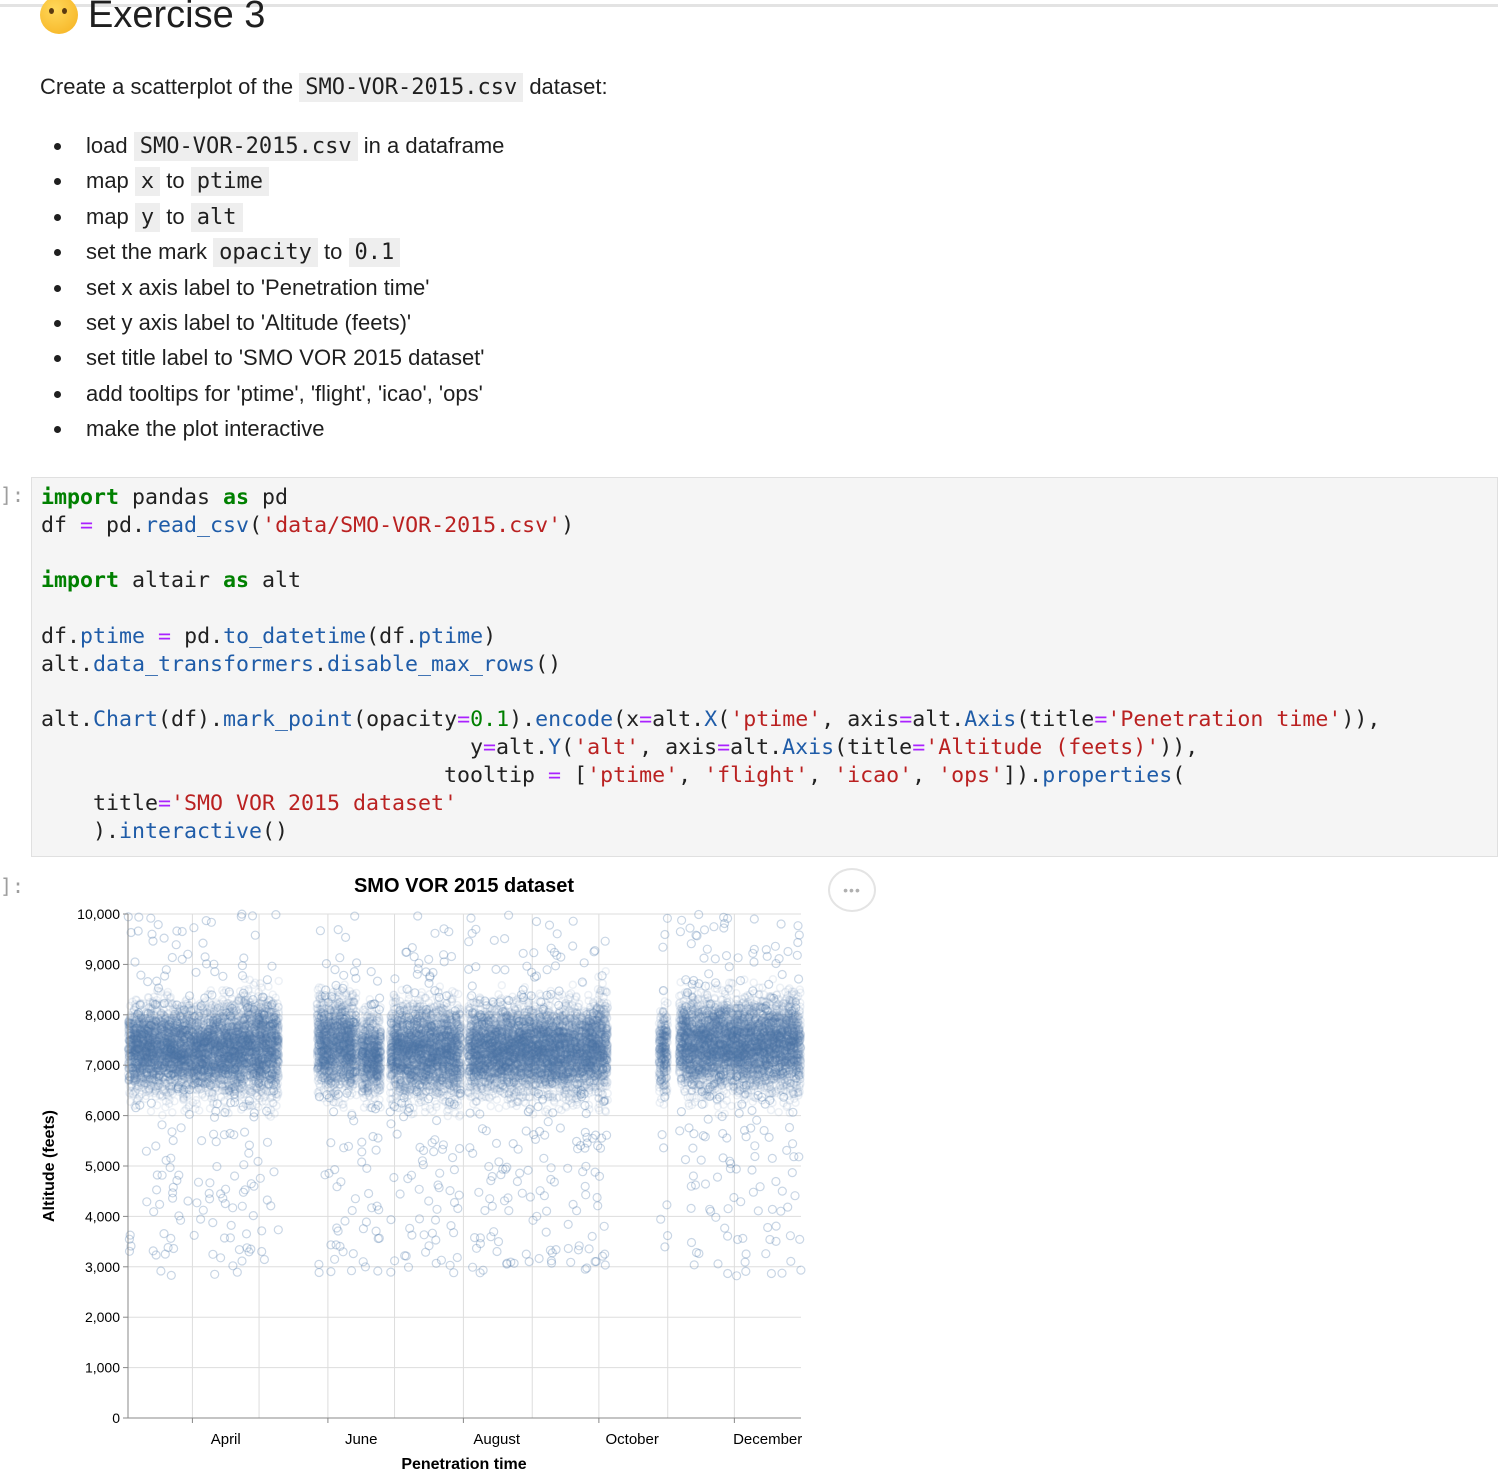 The width and height of the screenshot is (1498, 1479). Describe the element at coordinates (723, 719) in the screenshot. I see `code-token: (` at that location.